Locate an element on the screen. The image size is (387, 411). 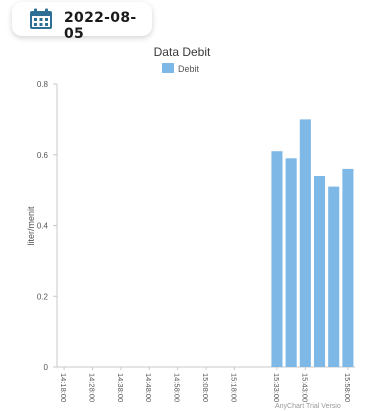
x-tick-label: 14:28:00 is located at coordinates (91, 387).